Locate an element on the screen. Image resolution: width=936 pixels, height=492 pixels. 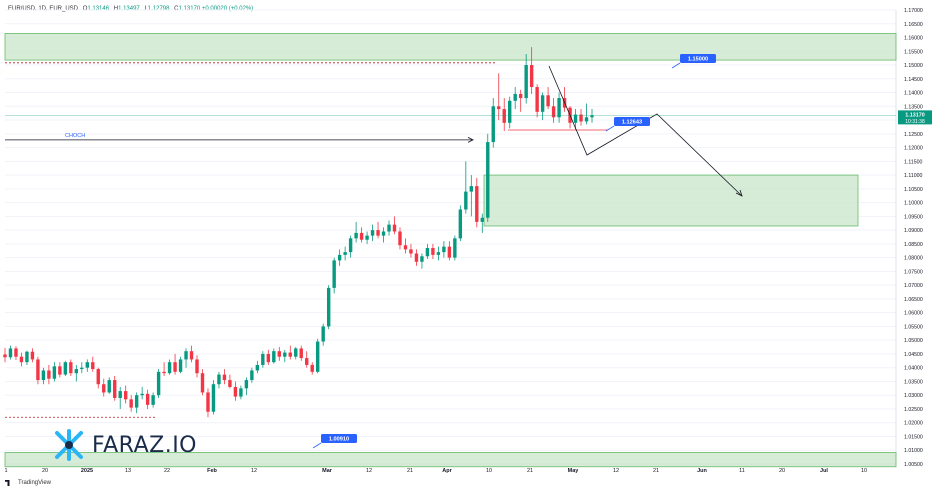
y-tick-label: 1.10500 is located at coordinates (913, 190).